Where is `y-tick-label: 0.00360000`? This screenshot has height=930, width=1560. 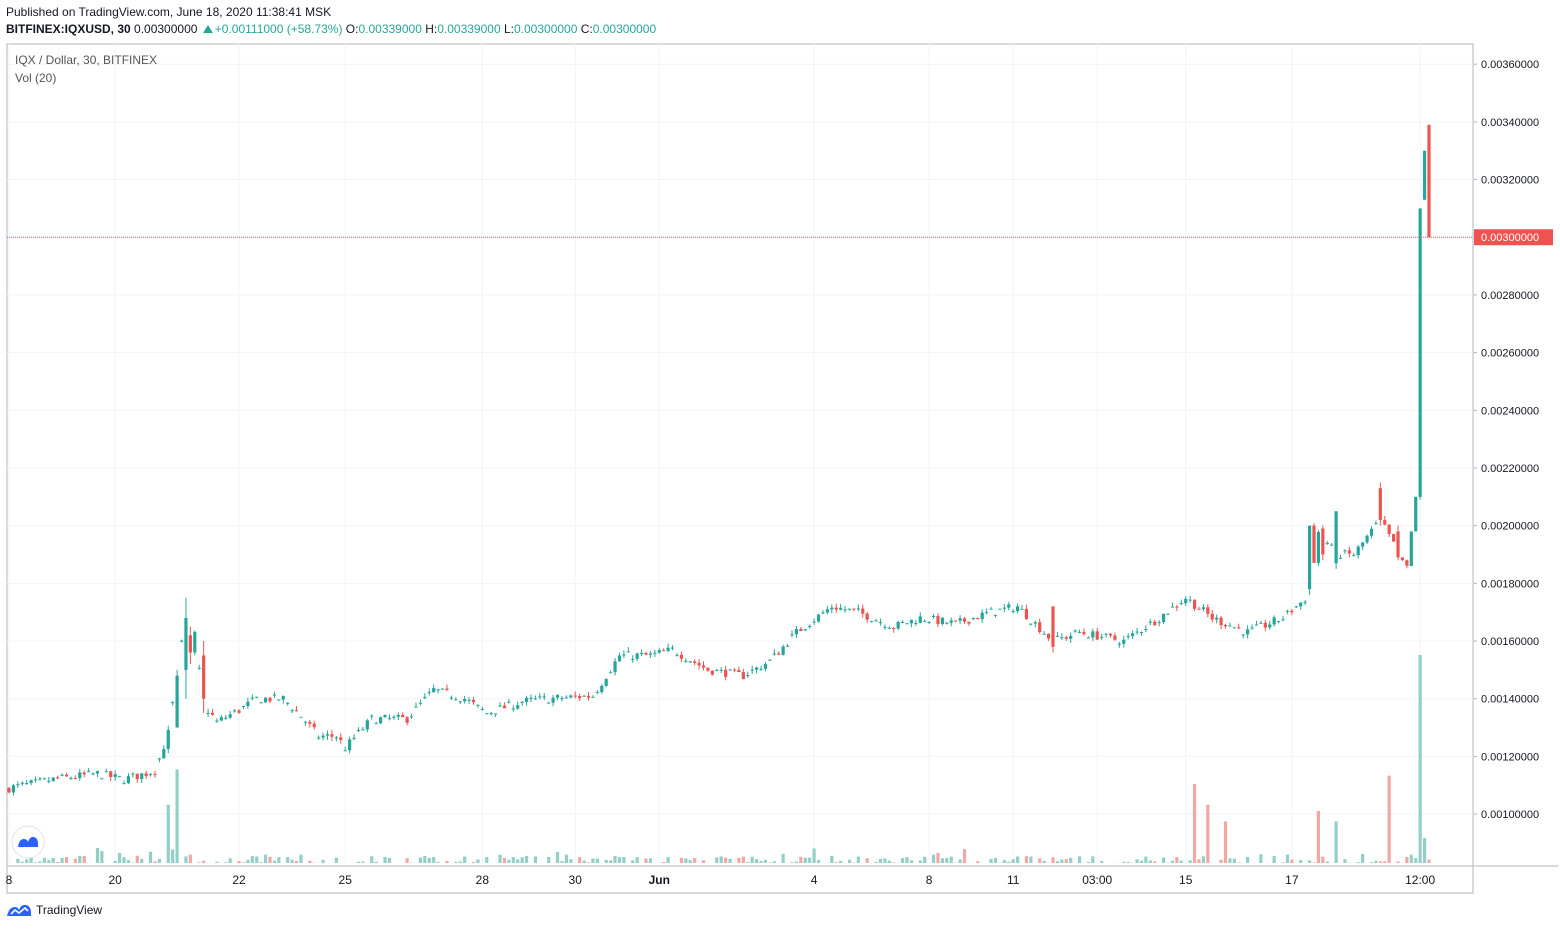 y-tick-label: 0.00360000 is located at coordinates (1510, 65).